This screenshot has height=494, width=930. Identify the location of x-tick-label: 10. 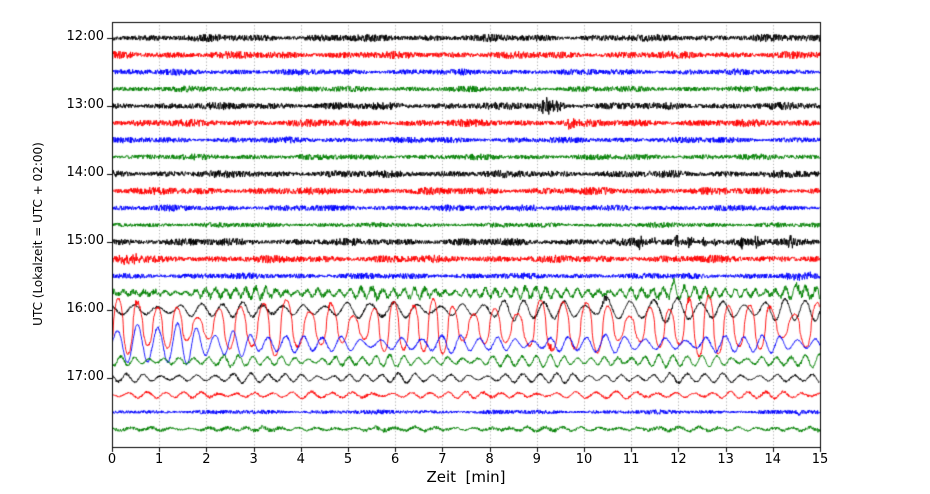
(584, 459).